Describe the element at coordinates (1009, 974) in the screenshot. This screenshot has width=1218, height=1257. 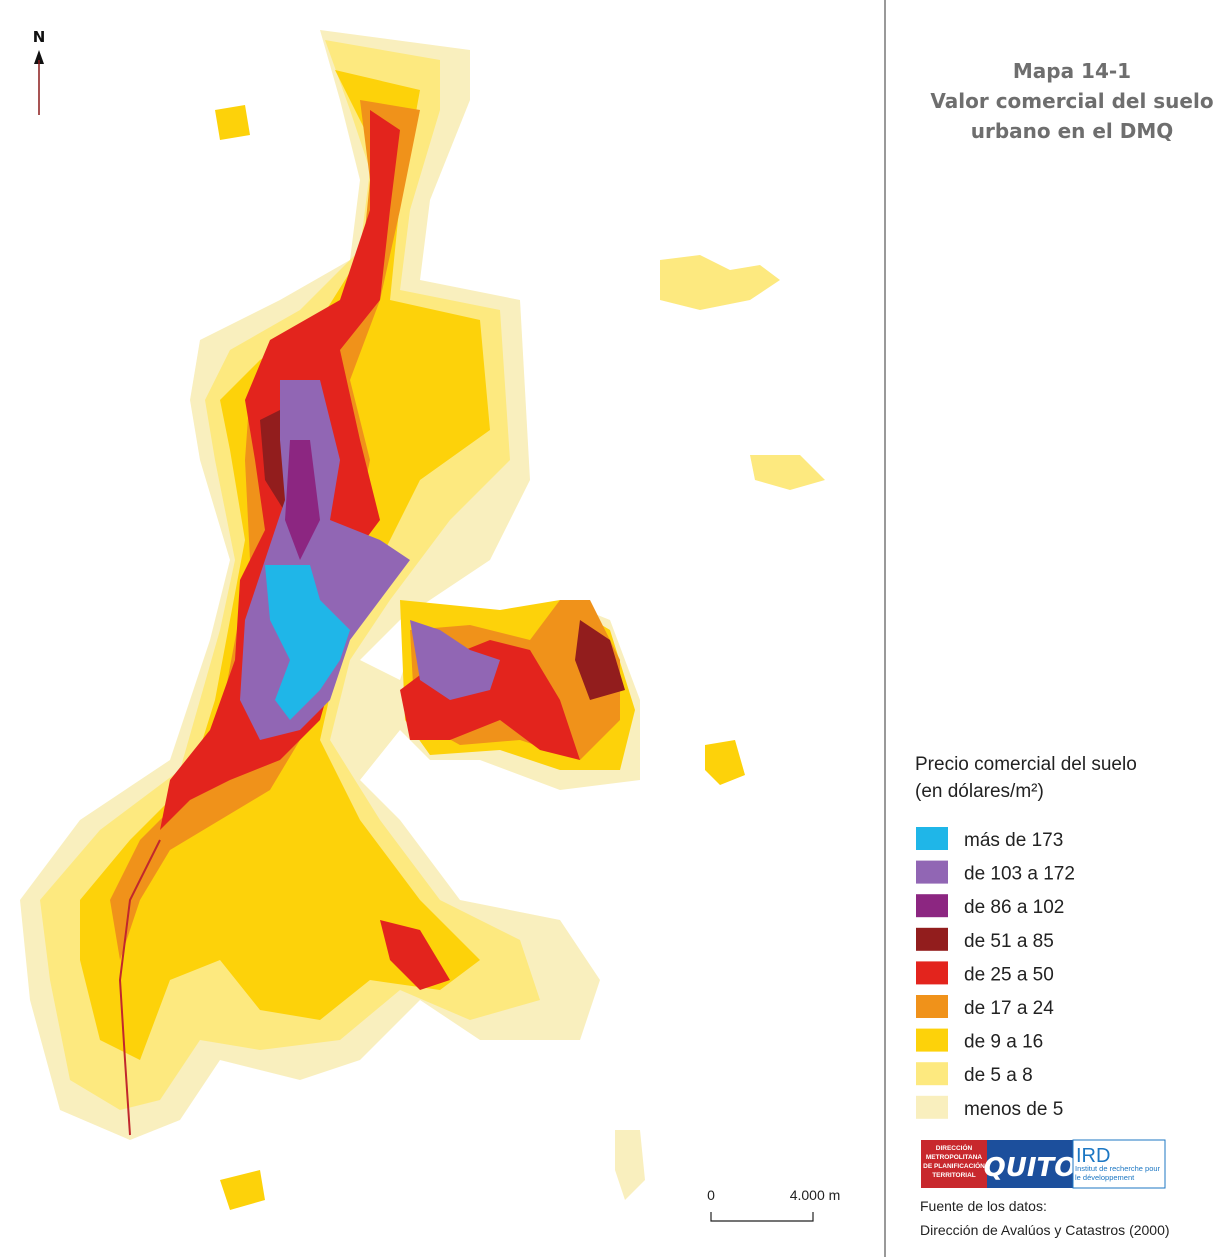
I see `legend-label: de 25 a 50` at that location.